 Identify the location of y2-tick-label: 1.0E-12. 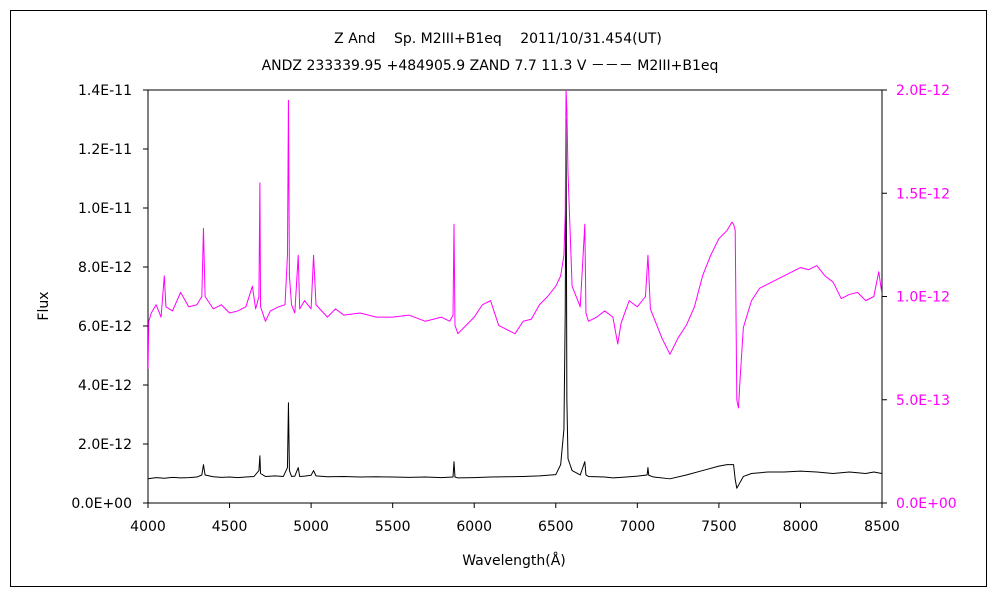
(923, 298).